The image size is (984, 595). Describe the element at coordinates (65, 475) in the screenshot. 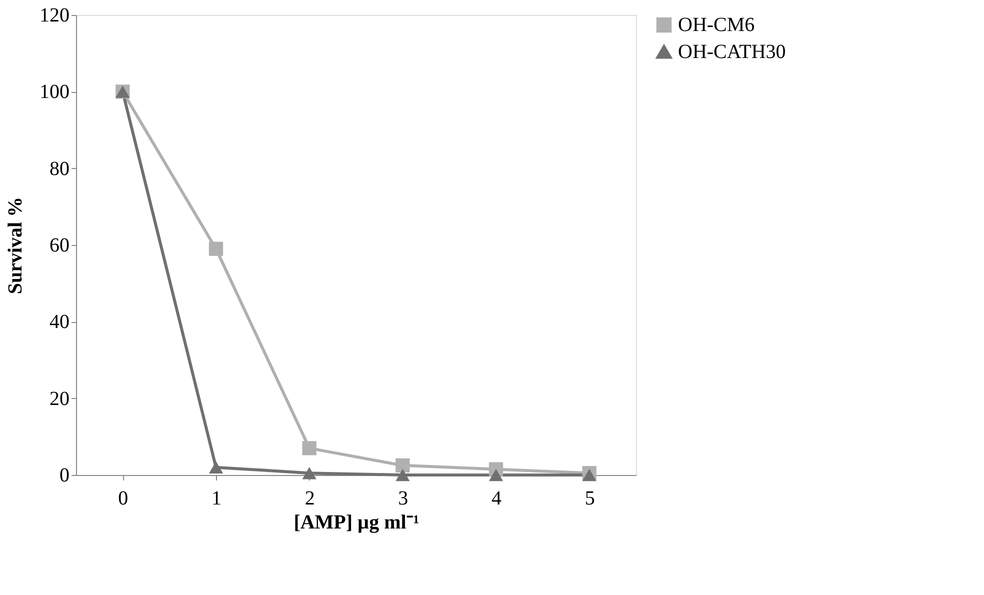

I see `y-tick-label: 0` at that location.